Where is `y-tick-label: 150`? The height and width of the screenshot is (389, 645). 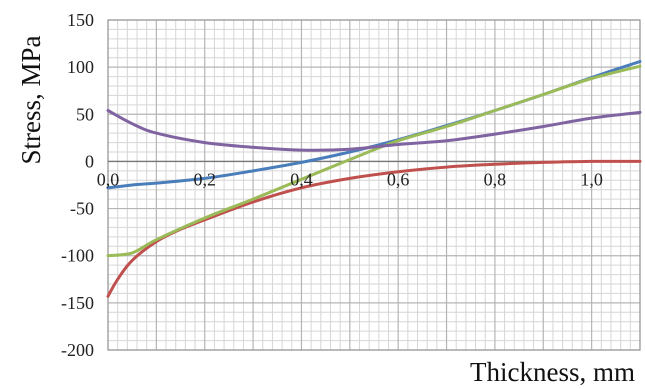
y-tick-label: 150 is located at coordinates (80, 20).